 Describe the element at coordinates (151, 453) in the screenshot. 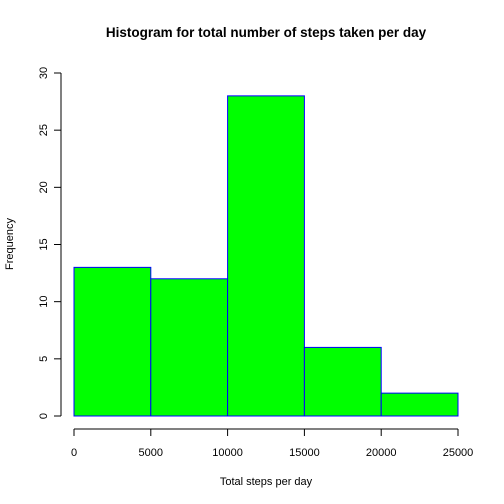

I see `x-tick-label: 5000` at that location.